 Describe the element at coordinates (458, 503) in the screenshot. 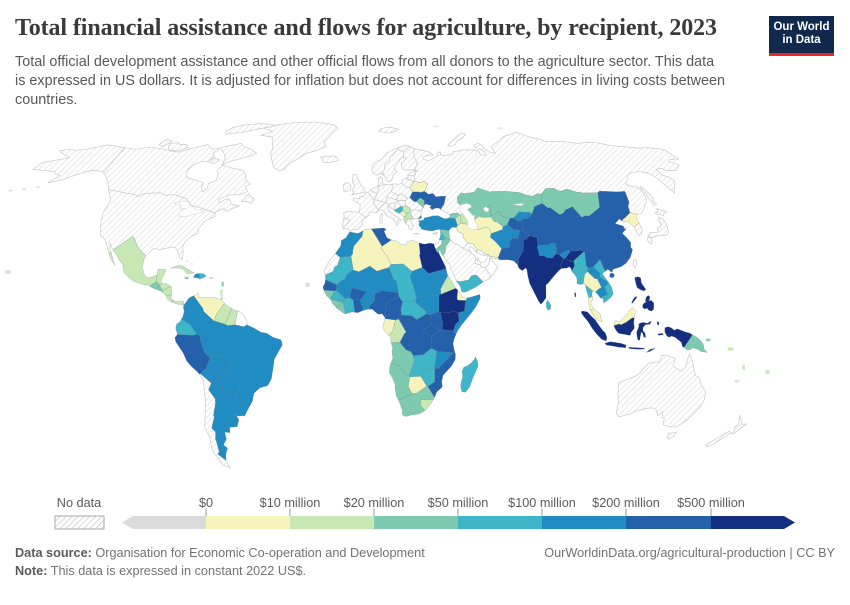

I see `svg-text: $50 million` at that location.